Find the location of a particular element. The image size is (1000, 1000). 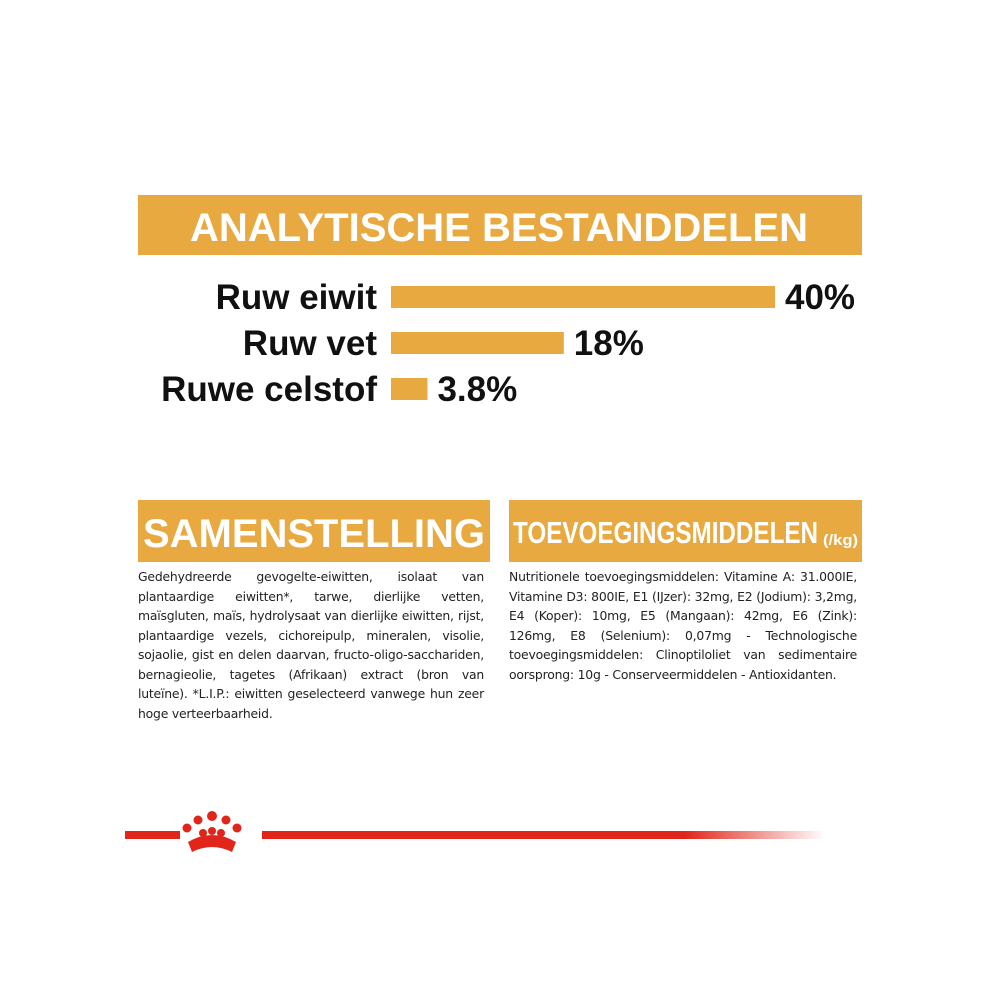

additives-unit: (/kg) is located at coordinates (840, 540).